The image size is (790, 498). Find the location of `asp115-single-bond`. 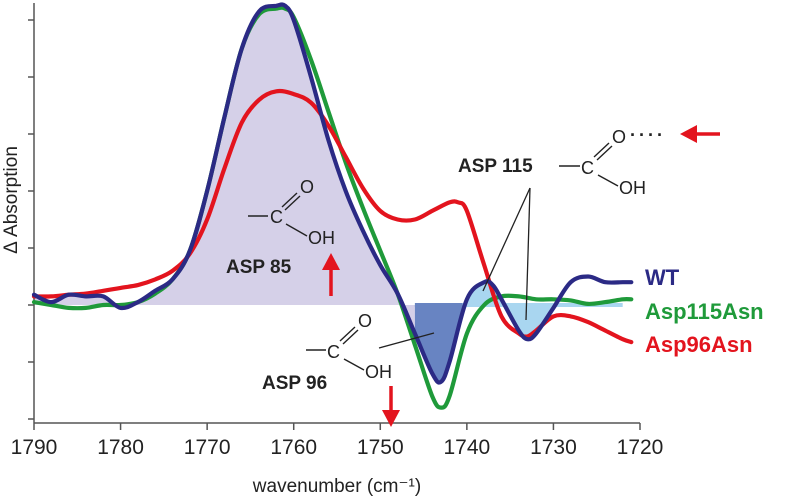

asp115-single-bond is located at coordinates (608, 180).